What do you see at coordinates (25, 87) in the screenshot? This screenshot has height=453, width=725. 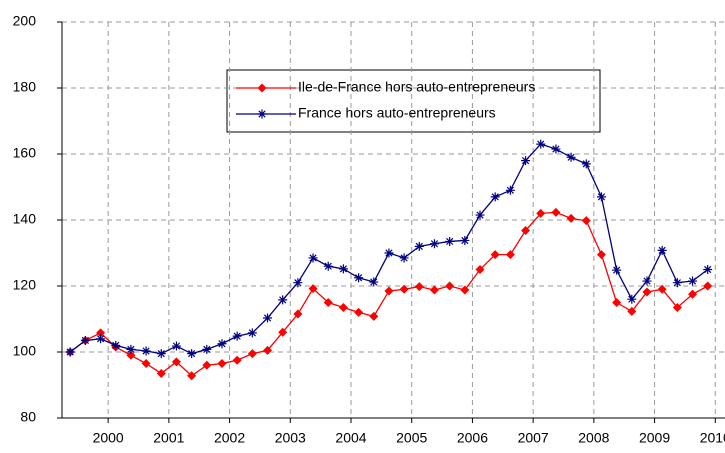 I see `y-tick-label: 180` at bounding box center [25, 87].